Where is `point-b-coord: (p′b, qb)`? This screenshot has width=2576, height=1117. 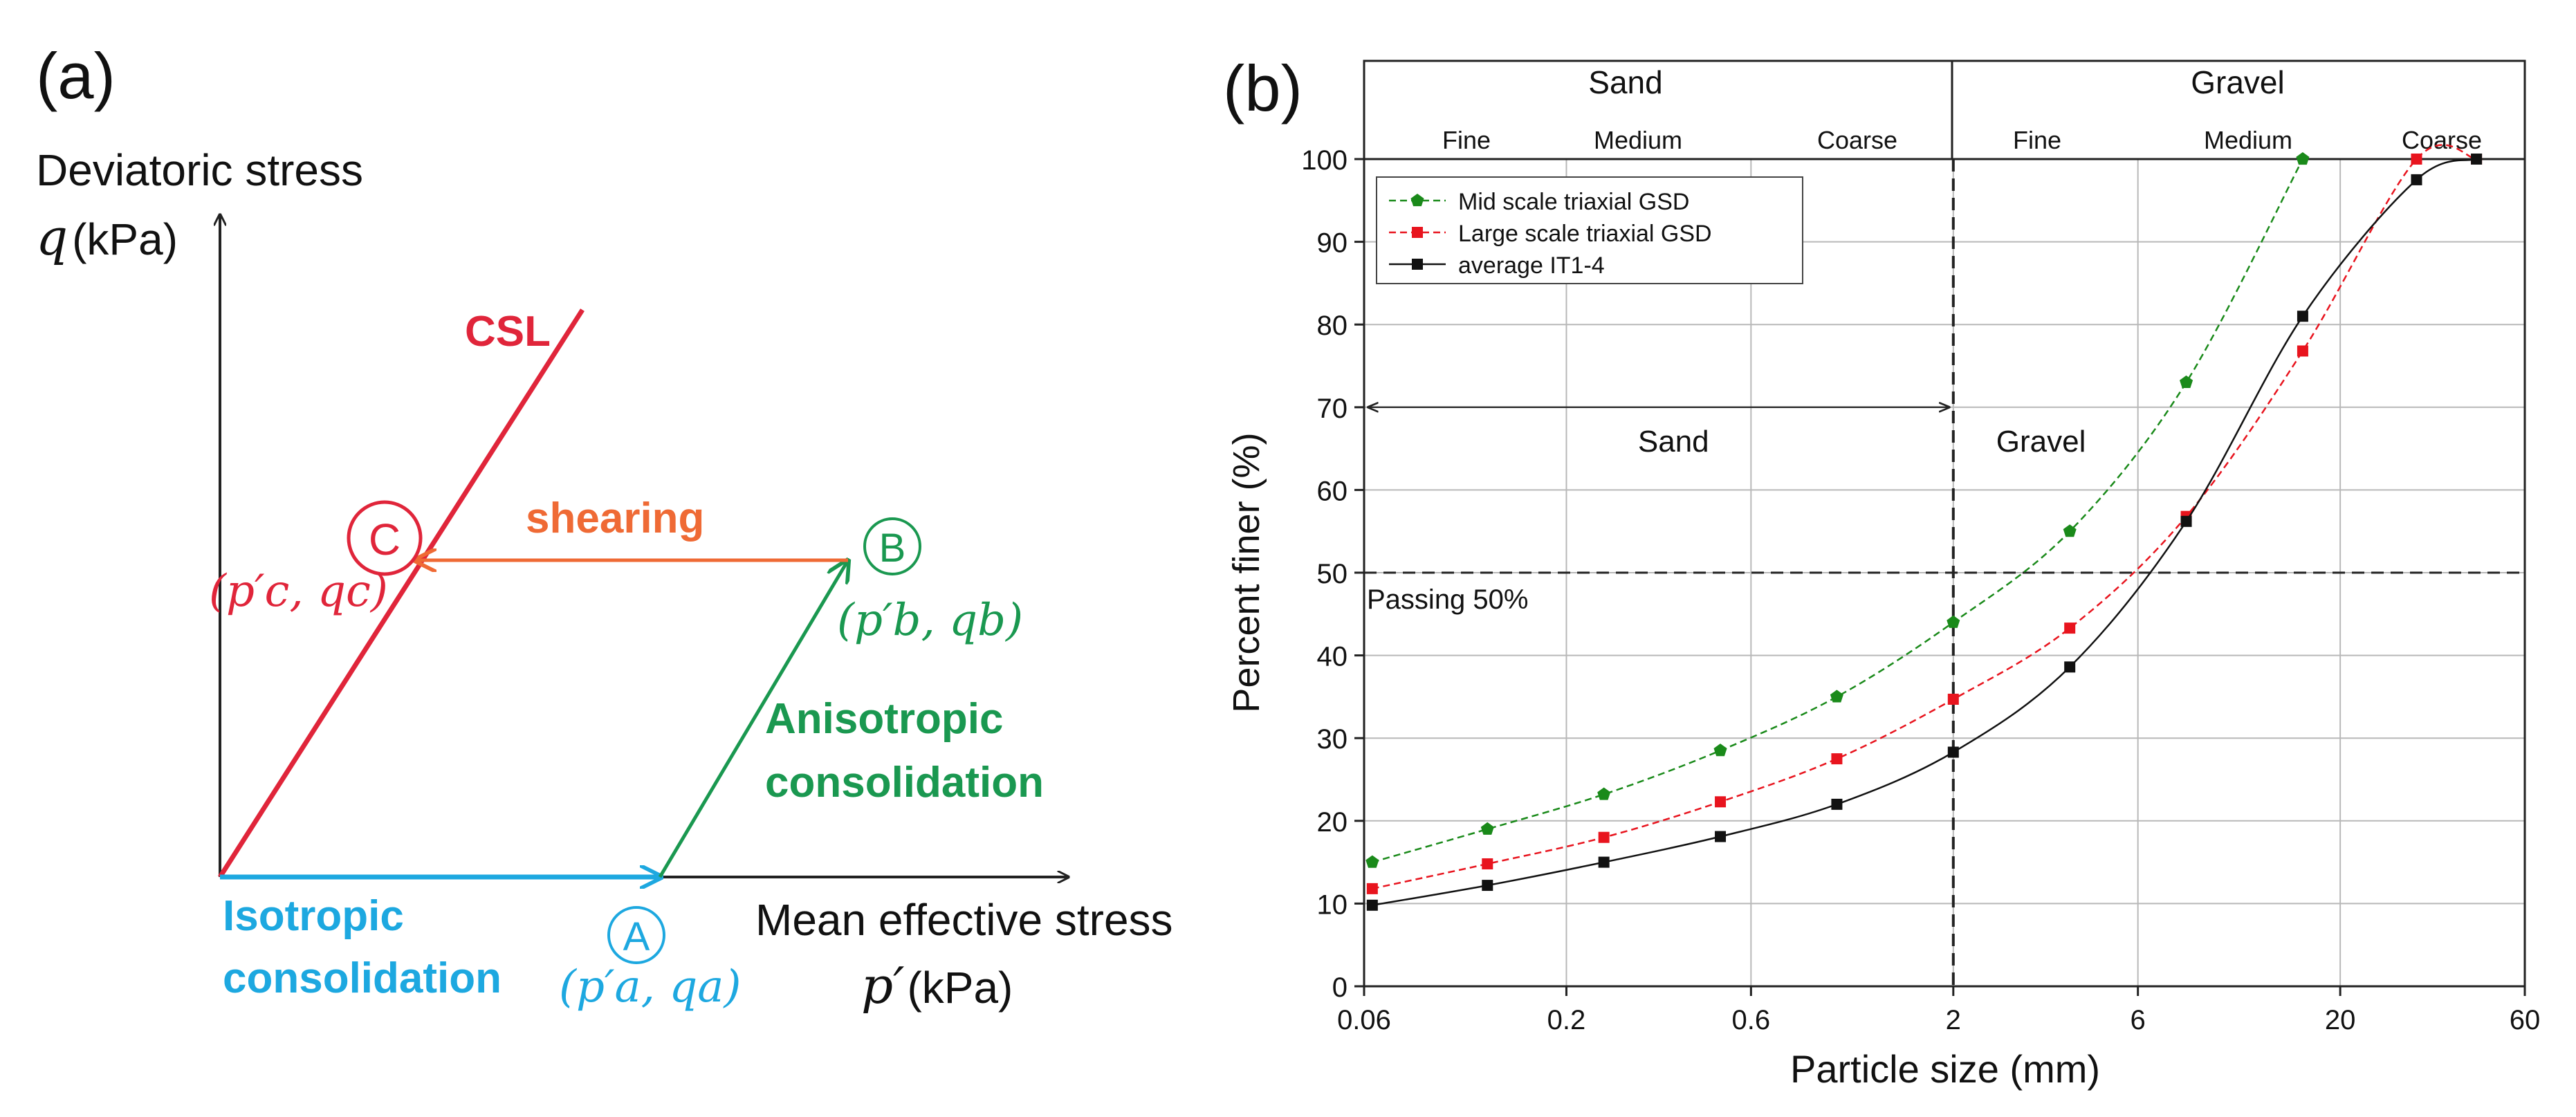 point-b-coord: (p′b, qb) is located at coordinates (930, 620).